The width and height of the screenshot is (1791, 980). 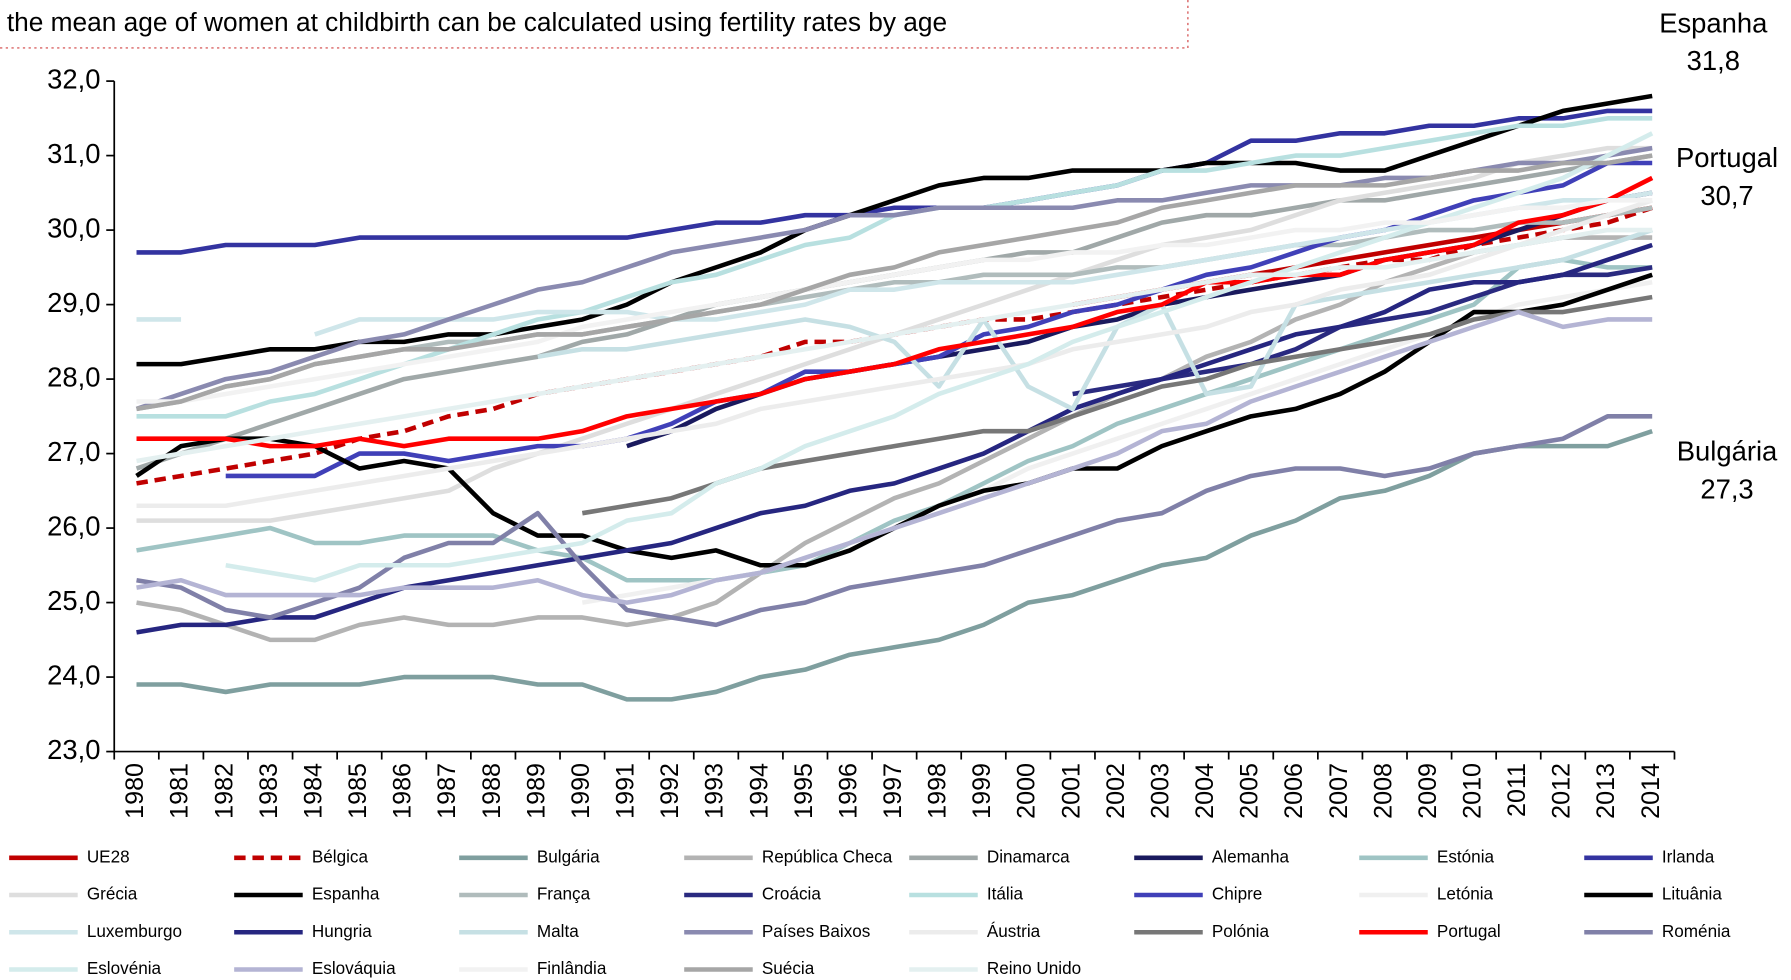 I want to click on legend-label: Espanha, so click(x=346, y=894).